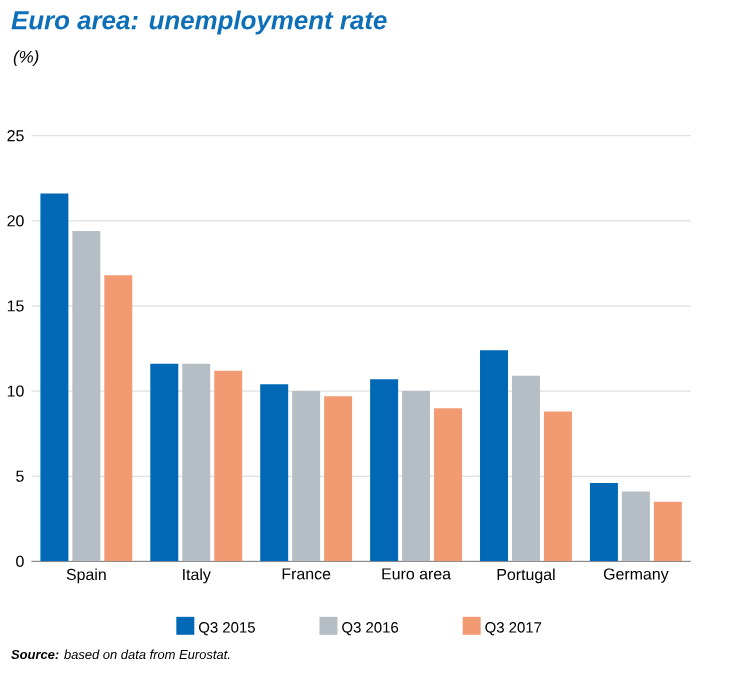 The image size is (748, 676). I want to click on y-axis-title: (%), so click(26, 58).